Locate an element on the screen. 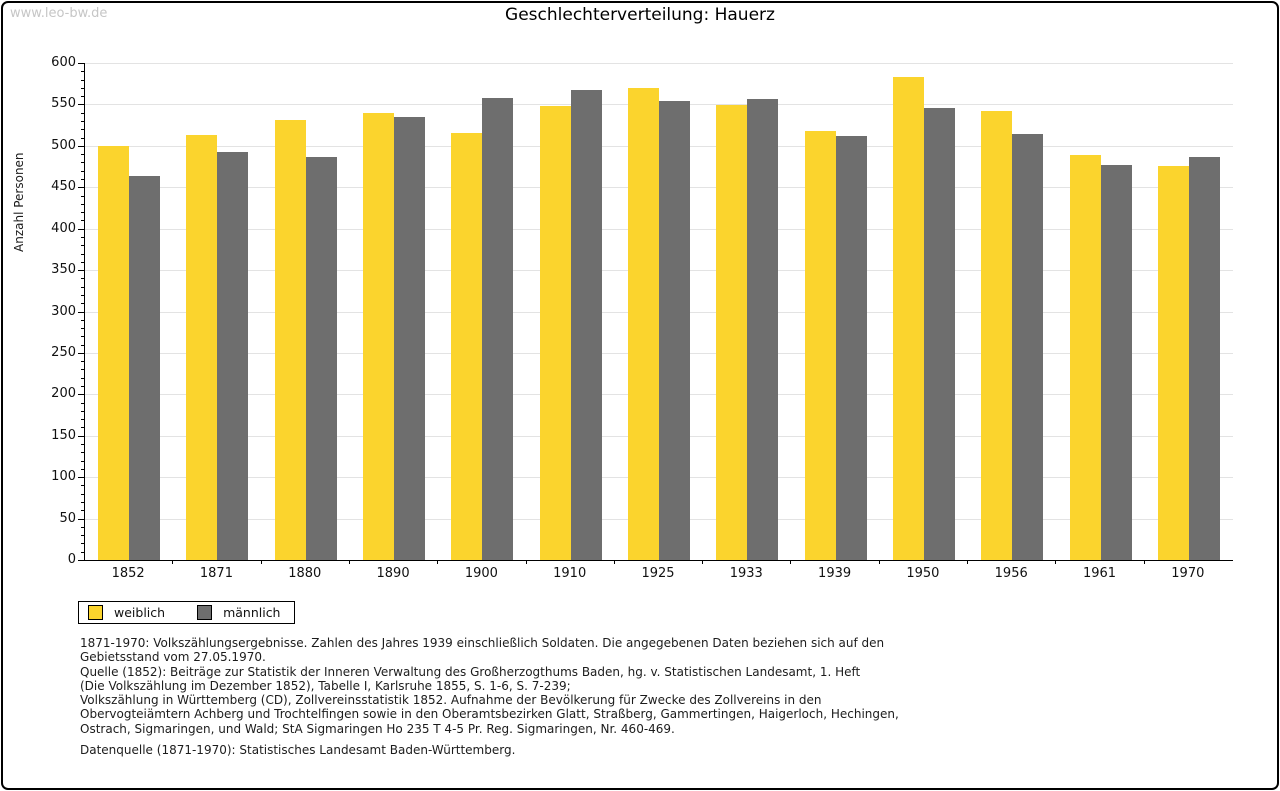 This screenshot has width=1280, height=791. bar-weiblich-1933 is located at coordinates (732, 332).